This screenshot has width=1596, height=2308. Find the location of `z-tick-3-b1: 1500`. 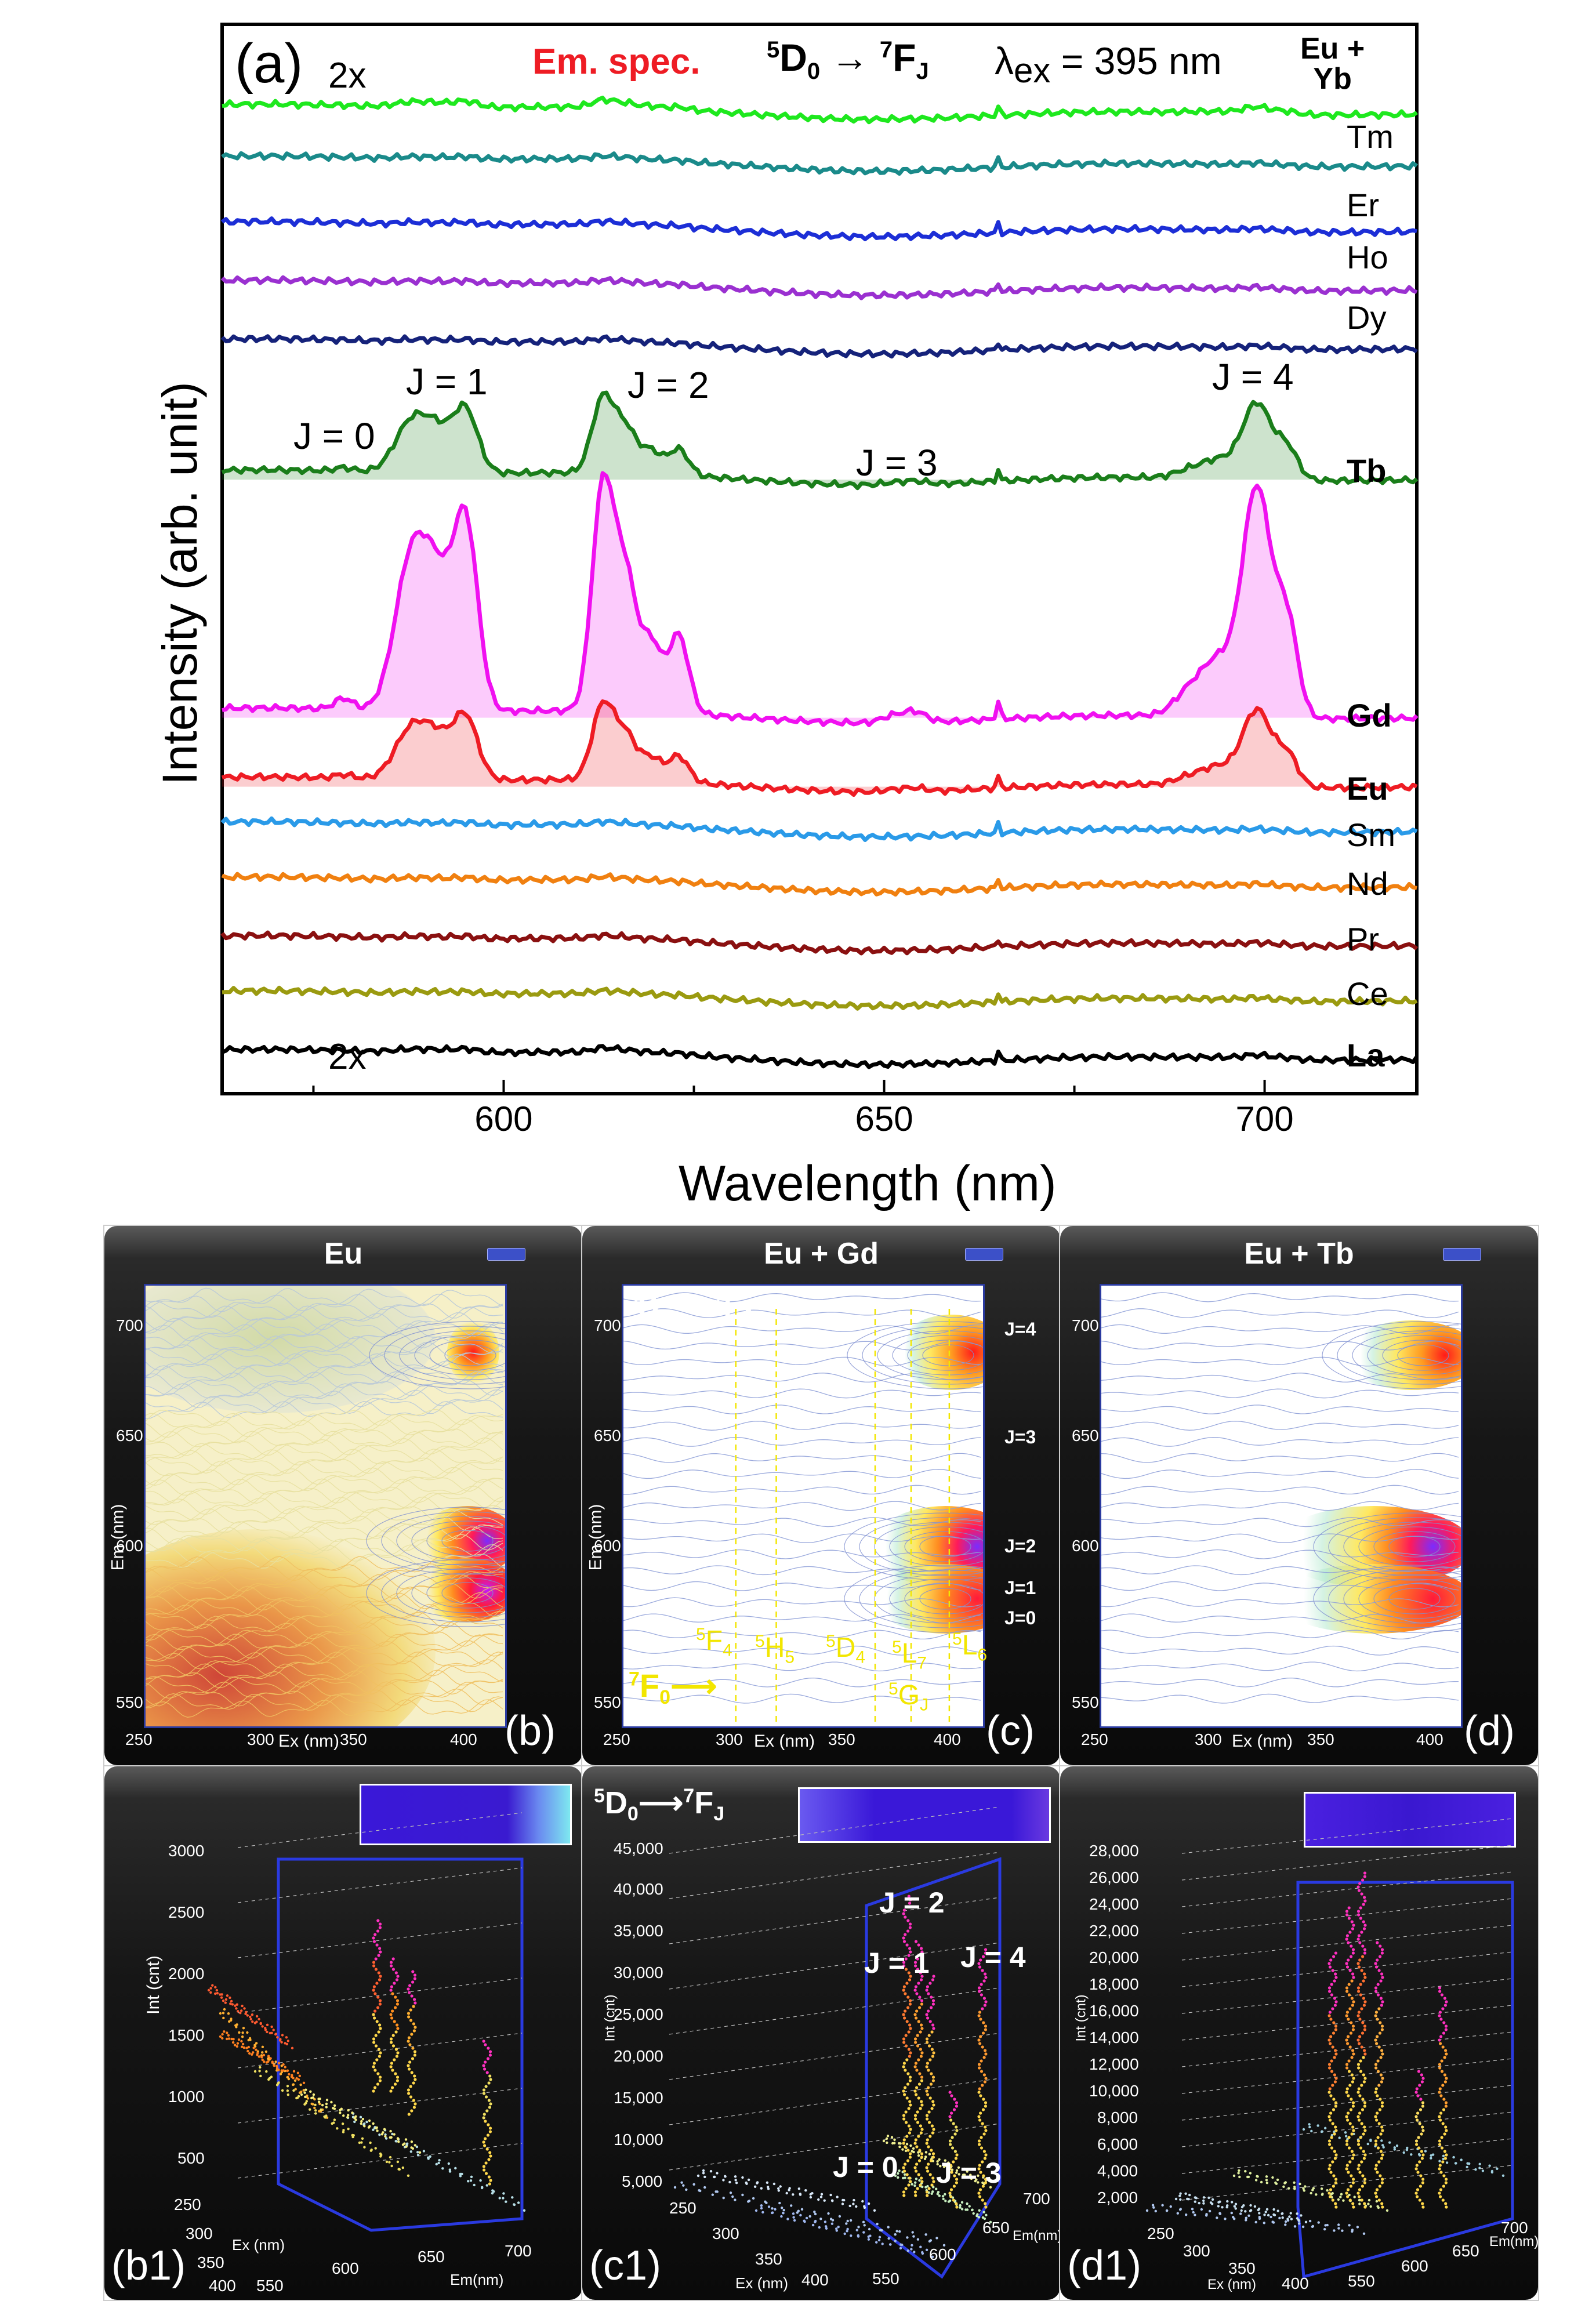

z-tick-3-b1: 1500 is located at coordinates (186, 2035).